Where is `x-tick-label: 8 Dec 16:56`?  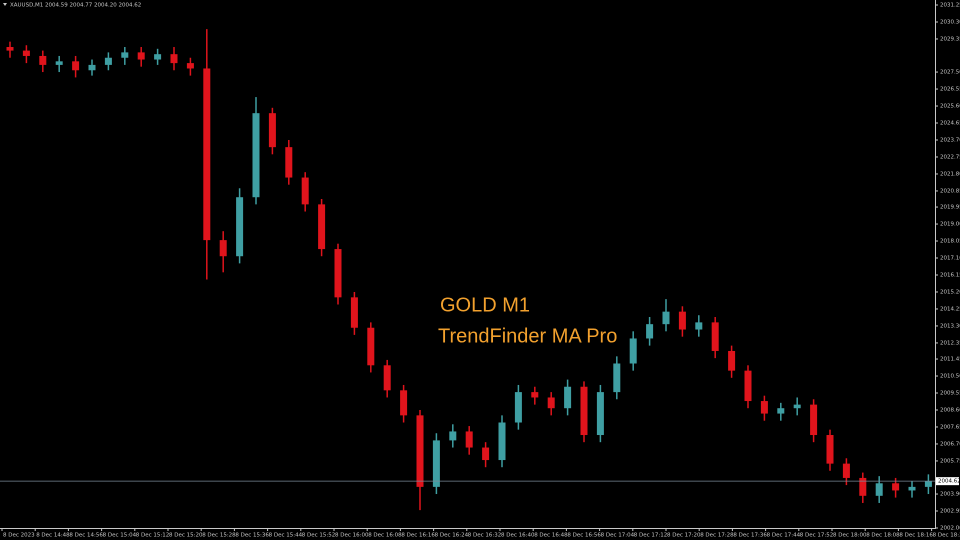
x-tick-label: 8 Dec 16:56 is located at coordinates (584, 536).